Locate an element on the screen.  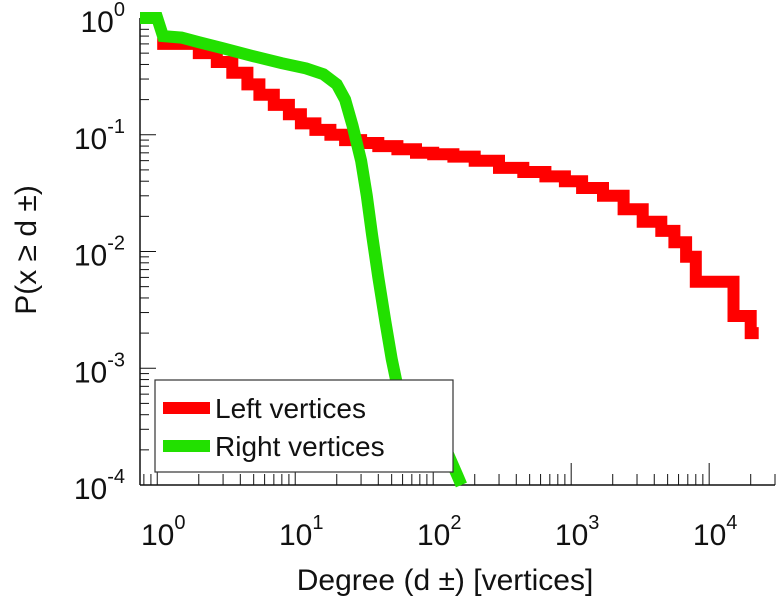
x-tick-label: 10³ is located at coordinates (577, 532).